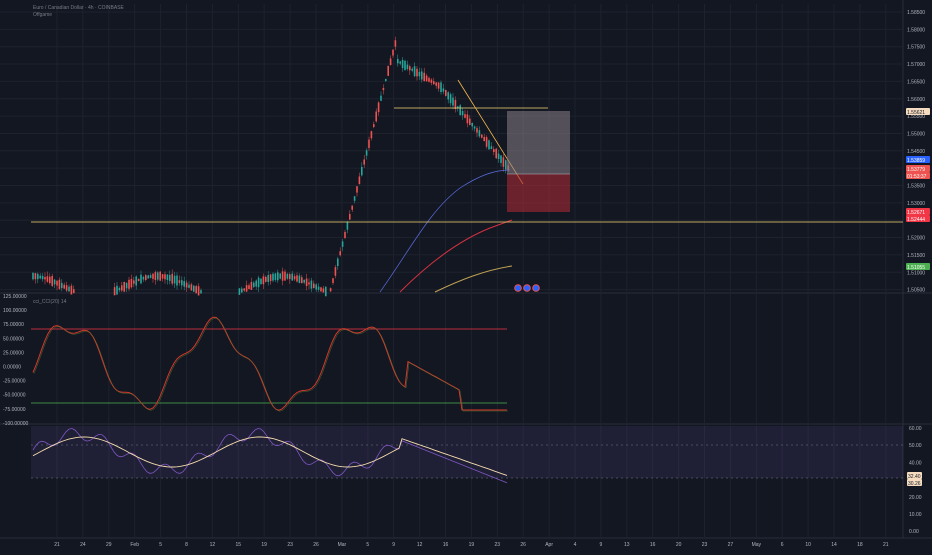 The height and width of the screenshot is (555, 932). Describe the element at coordinates (420, 545) in the screenshot. I see `time-axis-label: 12` at that location.